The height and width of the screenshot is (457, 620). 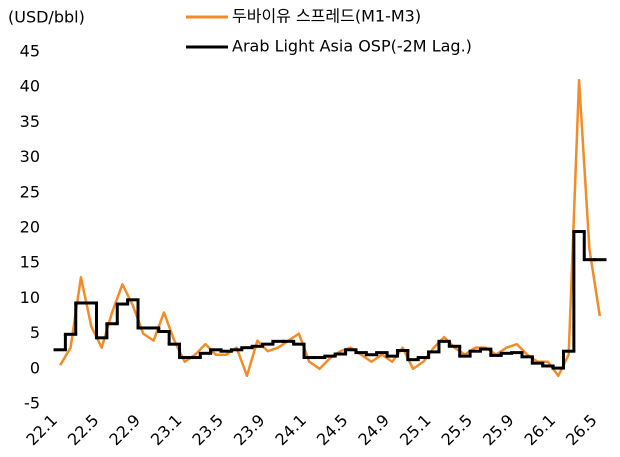 I want to click on legend-label: 두바이유 스프레드(M1-M3), so click(x=326, y=16).